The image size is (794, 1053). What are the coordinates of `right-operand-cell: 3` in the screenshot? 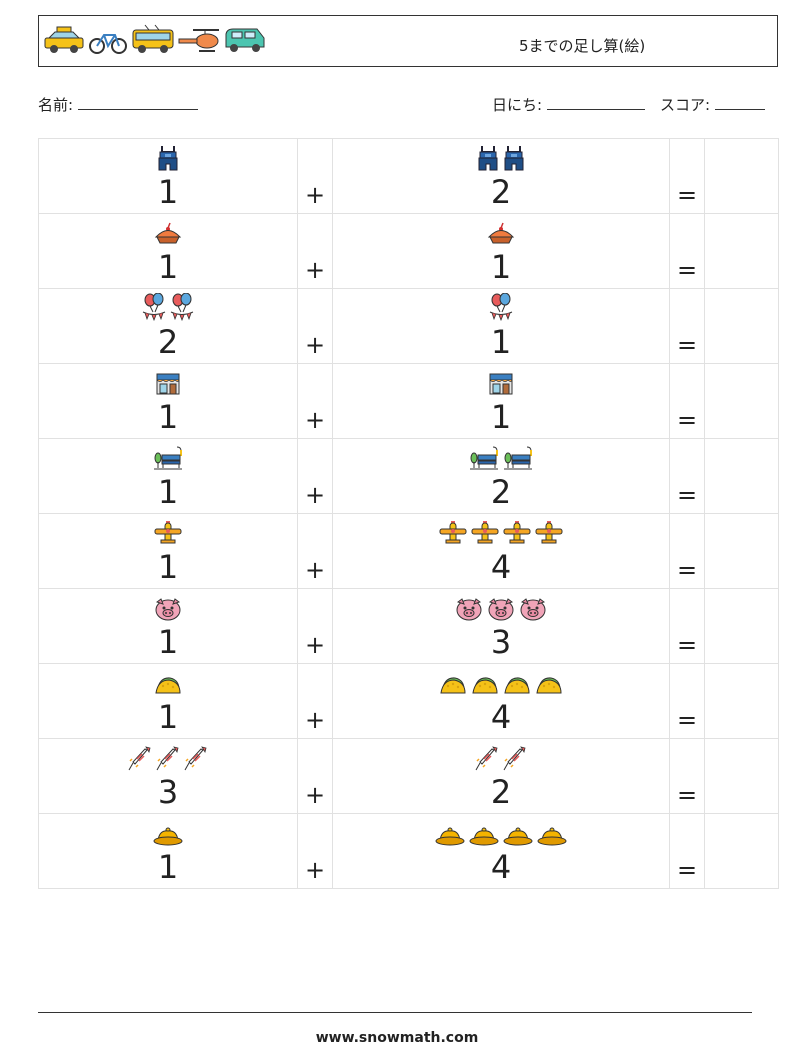 It's located at (501, 626).